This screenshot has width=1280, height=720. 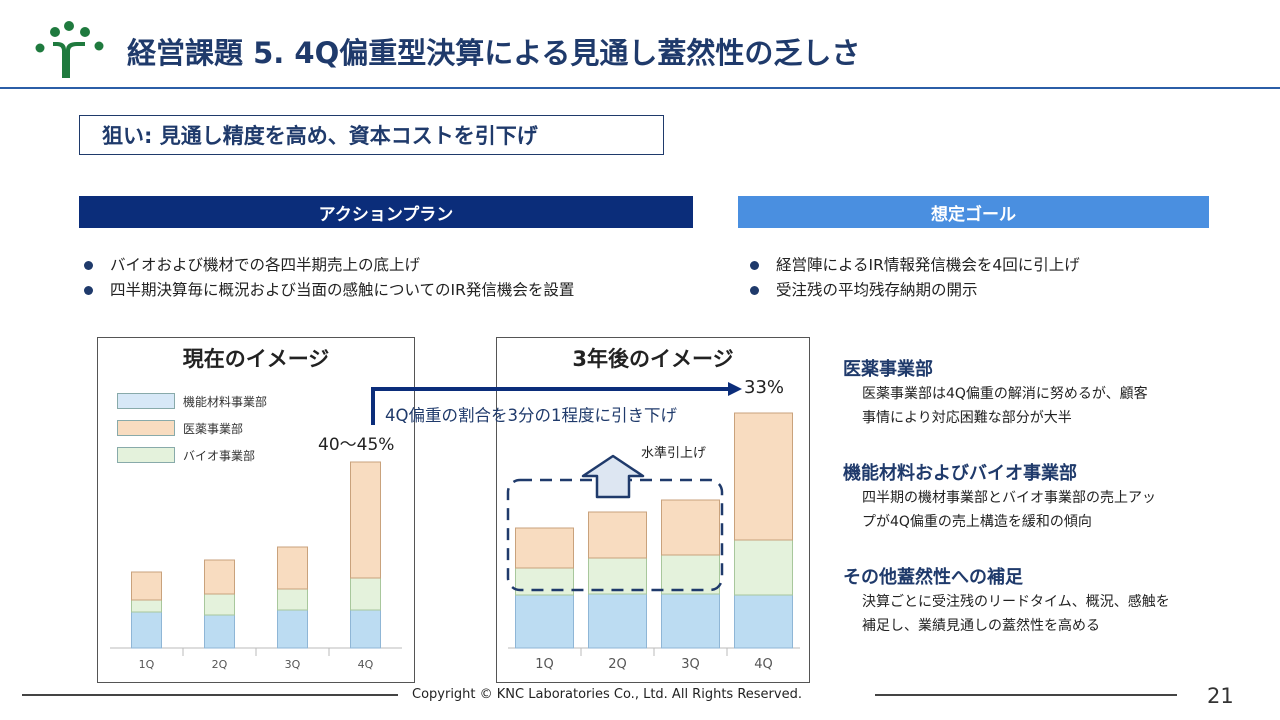 What do you see at coordinates (192, 455) in the screenshot?
I see `legend-item: バイオ事業部` at bounding box center [192, 455].